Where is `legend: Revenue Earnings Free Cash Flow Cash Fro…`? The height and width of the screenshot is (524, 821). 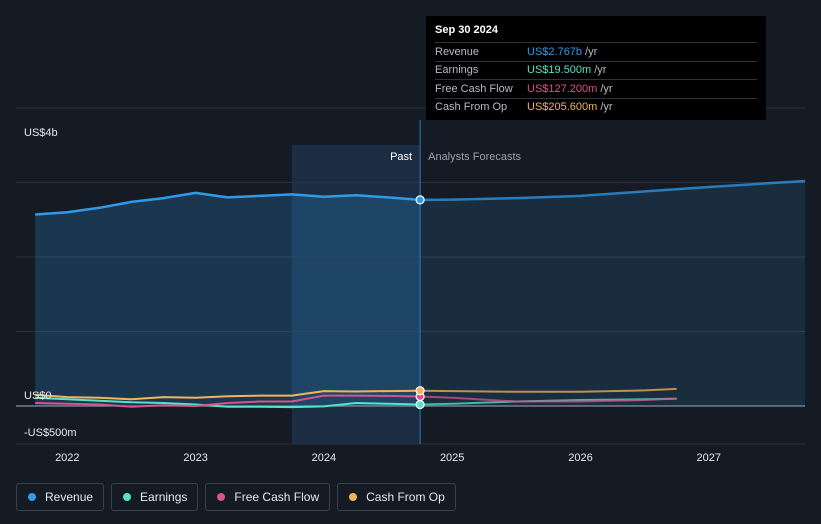 legend: Revenue Earnings Free Cash Flow Cash Fro… is located at coordinates (236, 497).